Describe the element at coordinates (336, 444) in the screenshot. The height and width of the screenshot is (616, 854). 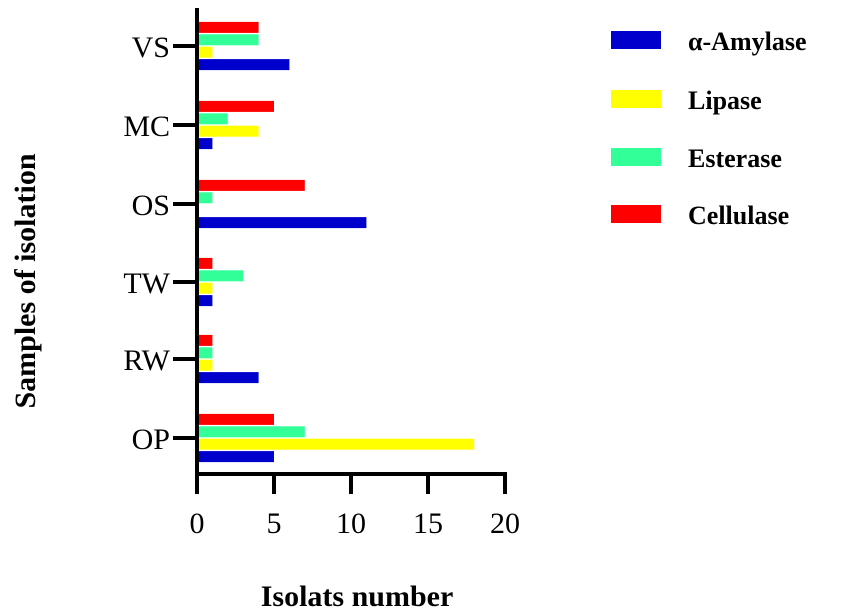
I see `bar-op-lipase` at that location.